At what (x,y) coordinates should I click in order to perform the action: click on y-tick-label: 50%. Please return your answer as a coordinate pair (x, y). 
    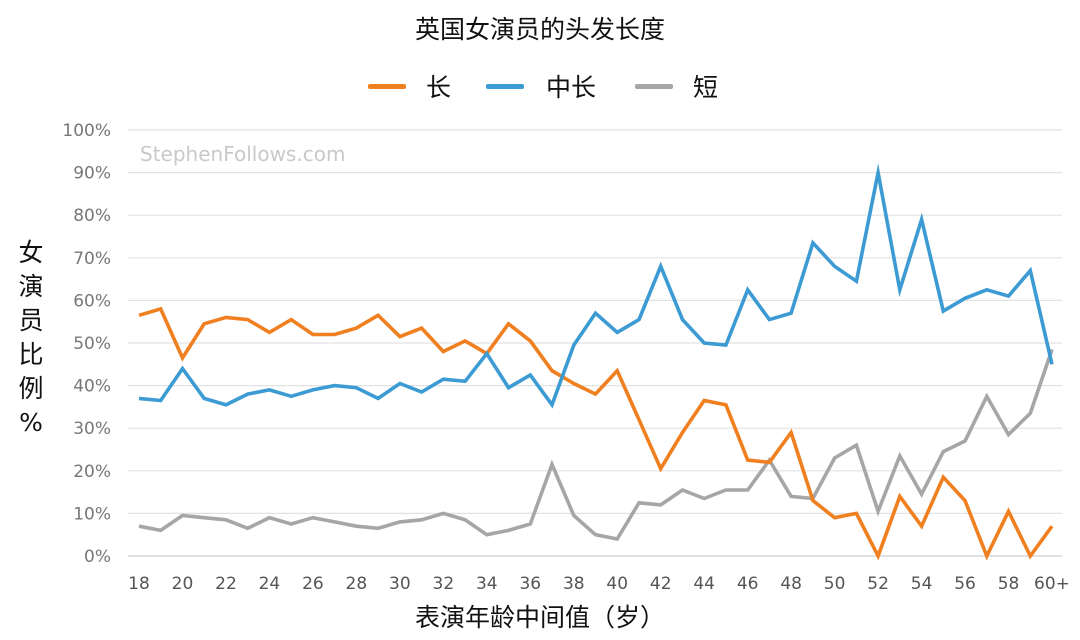
    Looking at the image, I should click on (92, 344).